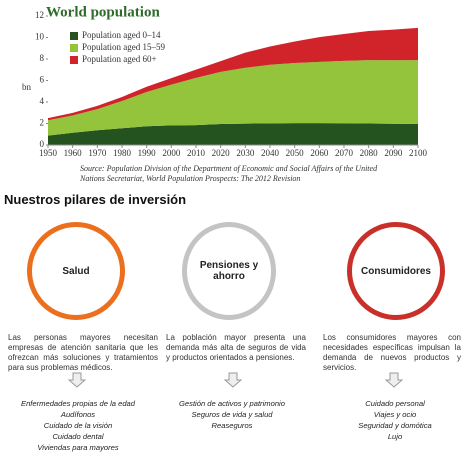 The image size is (467, 455). Describe the element at coordinates (395, 436) in the screenshot. I see `item: Lujo` at that location.